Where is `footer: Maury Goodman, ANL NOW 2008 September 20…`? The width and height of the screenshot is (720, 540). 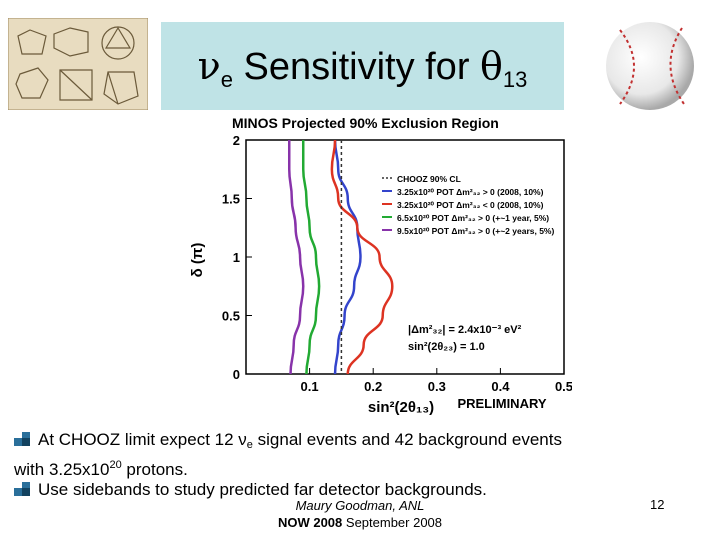 footer: Maury Goodman, ANL NOW 2008 September 20… is located at coordinates (360, 514).